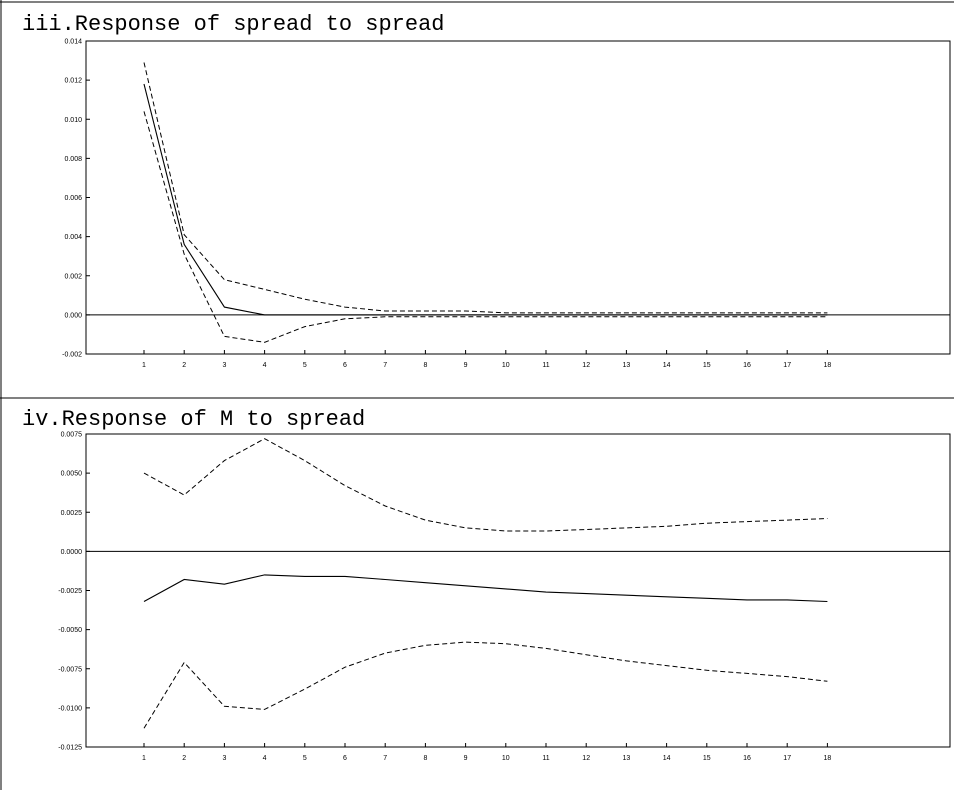  I want to click on panel-iii-x-tick-label: 18, so click(828, 365).